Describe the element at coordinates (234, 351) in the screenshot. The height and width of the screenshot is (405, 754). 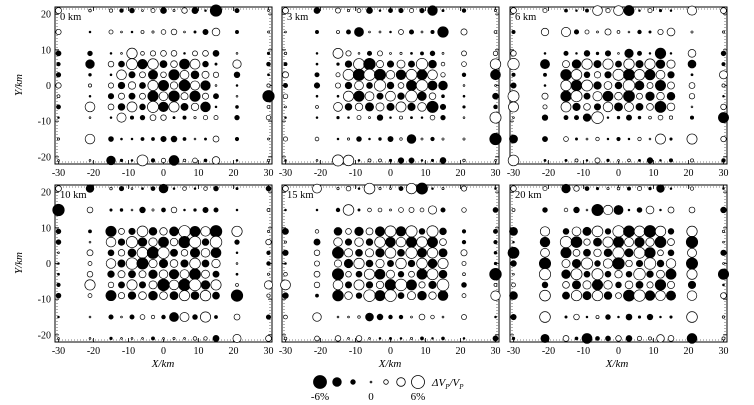
I see `x-tick-label: 20` at that location.